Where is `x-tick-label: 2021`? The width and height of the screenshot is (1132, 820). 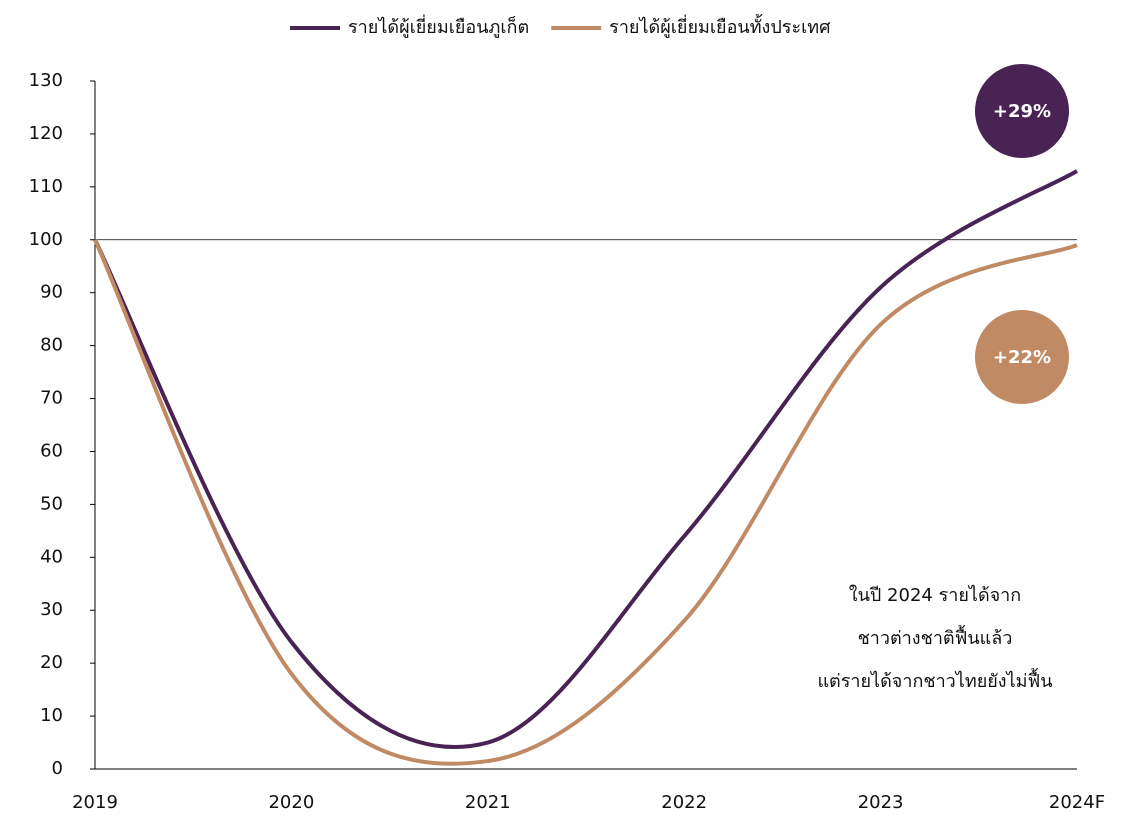 x-tick-label: 2021 is located at coordinates (488, 802).